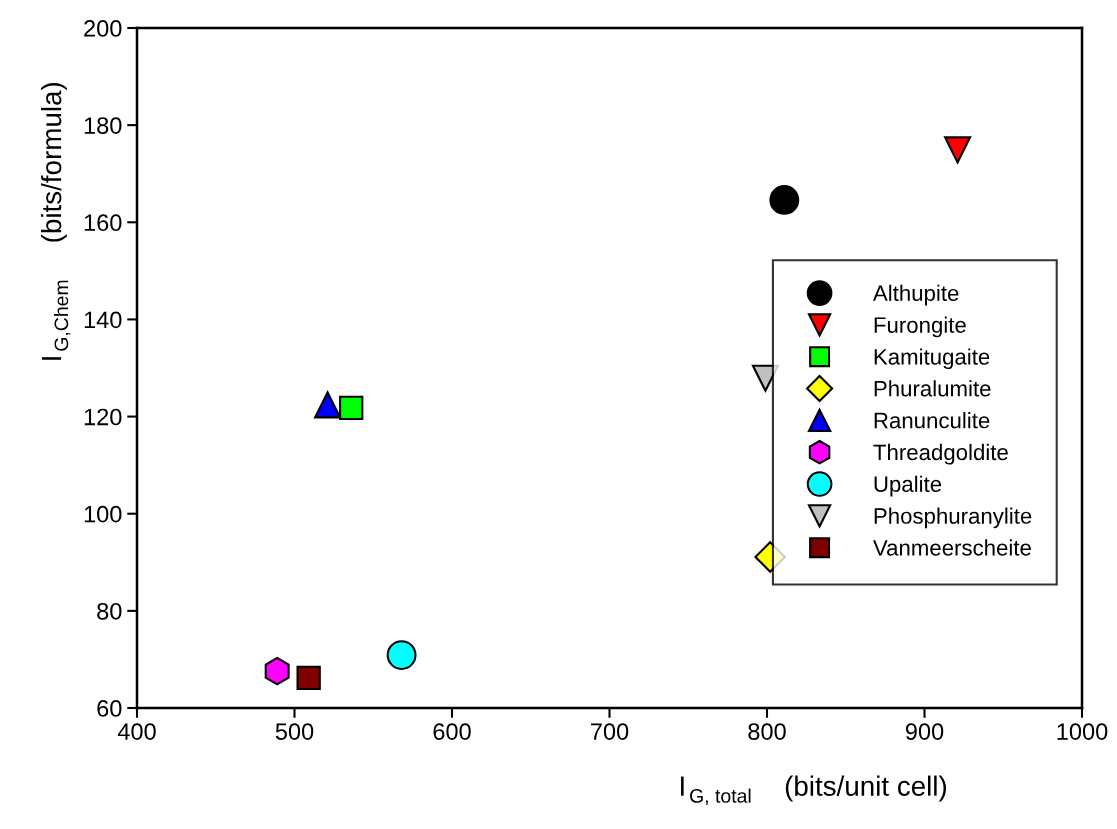  What do you see at coordinates (55, 221) in the screenshot?
I see `text: IG,Chem (bits/formula)` at bounding box center [55, 221].